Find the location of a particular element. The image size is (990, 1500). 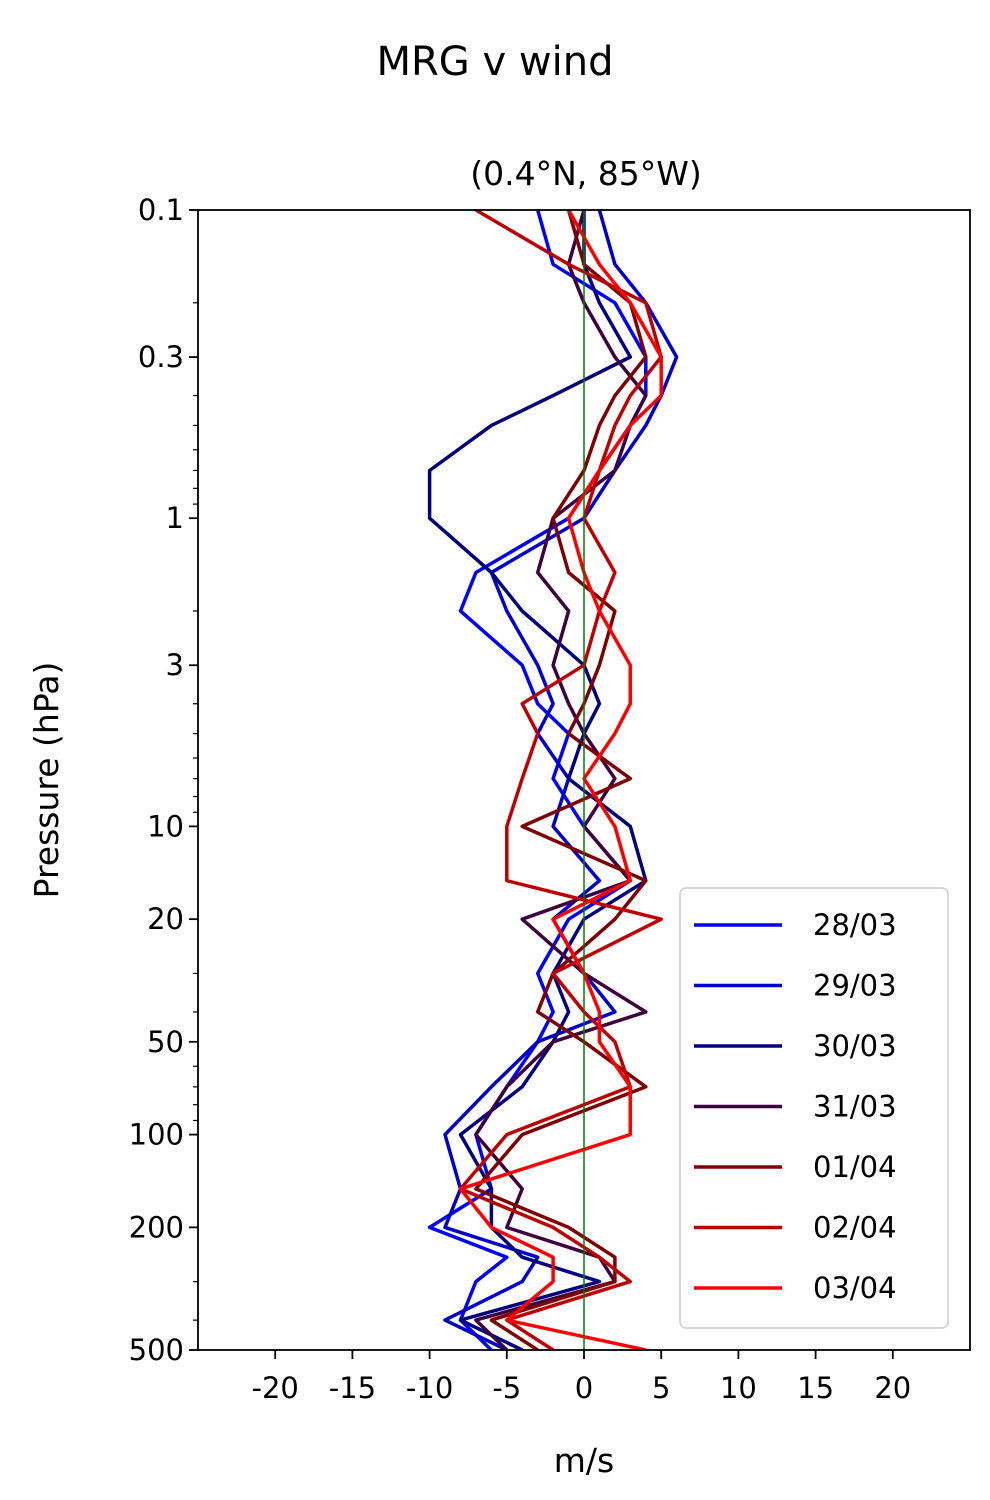

chart-title: (0.4°N, 85°W) is located at coordinates (586, 173).